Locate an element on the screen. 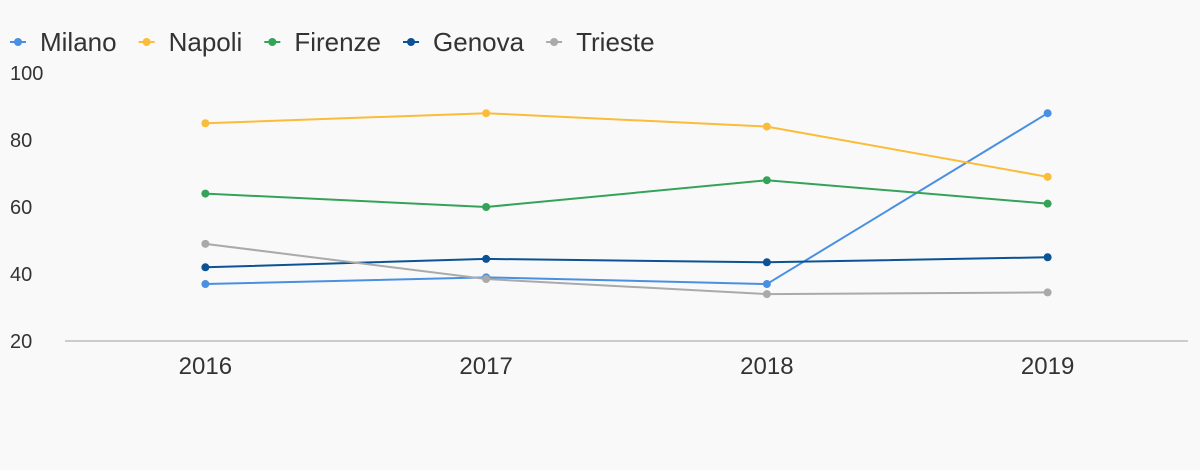 The image size is (1200, 470). y-tick-label: 60 is located at coordinates (21, 208).